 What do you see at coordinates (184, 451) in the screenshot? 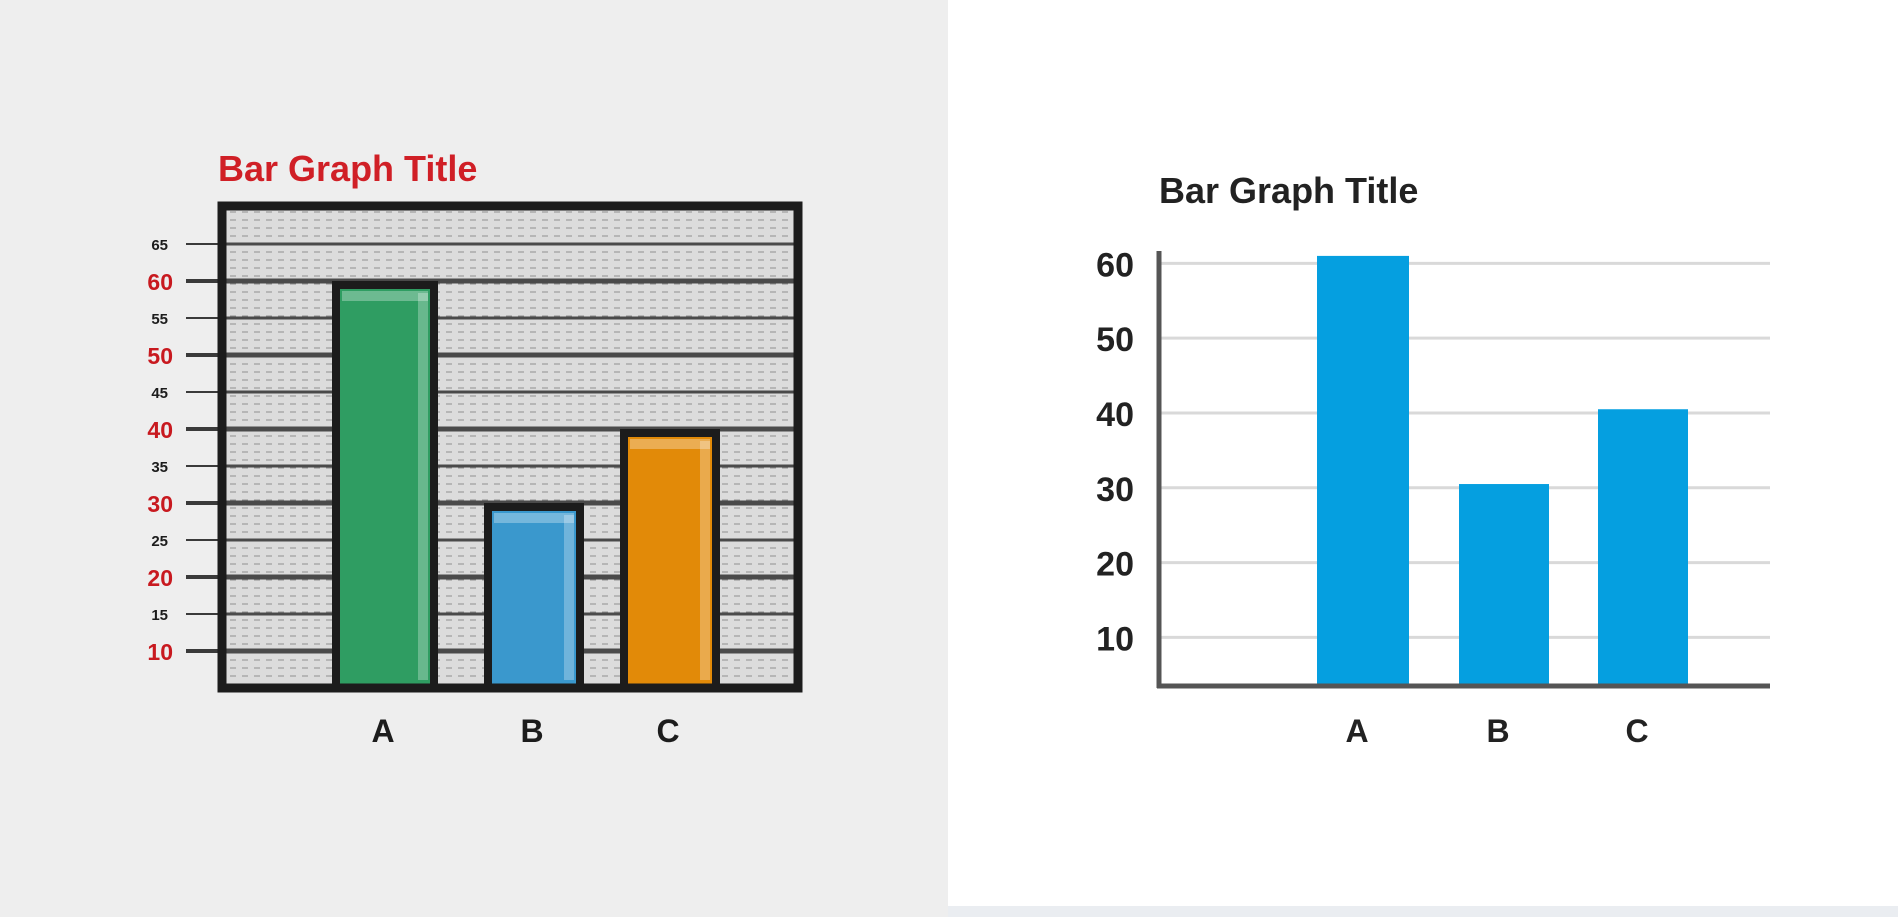
I see `y-axis-ticks-left: 10 15 20 25 30 35 40 45 50 55 60 65` at bounding box center [184, 451].